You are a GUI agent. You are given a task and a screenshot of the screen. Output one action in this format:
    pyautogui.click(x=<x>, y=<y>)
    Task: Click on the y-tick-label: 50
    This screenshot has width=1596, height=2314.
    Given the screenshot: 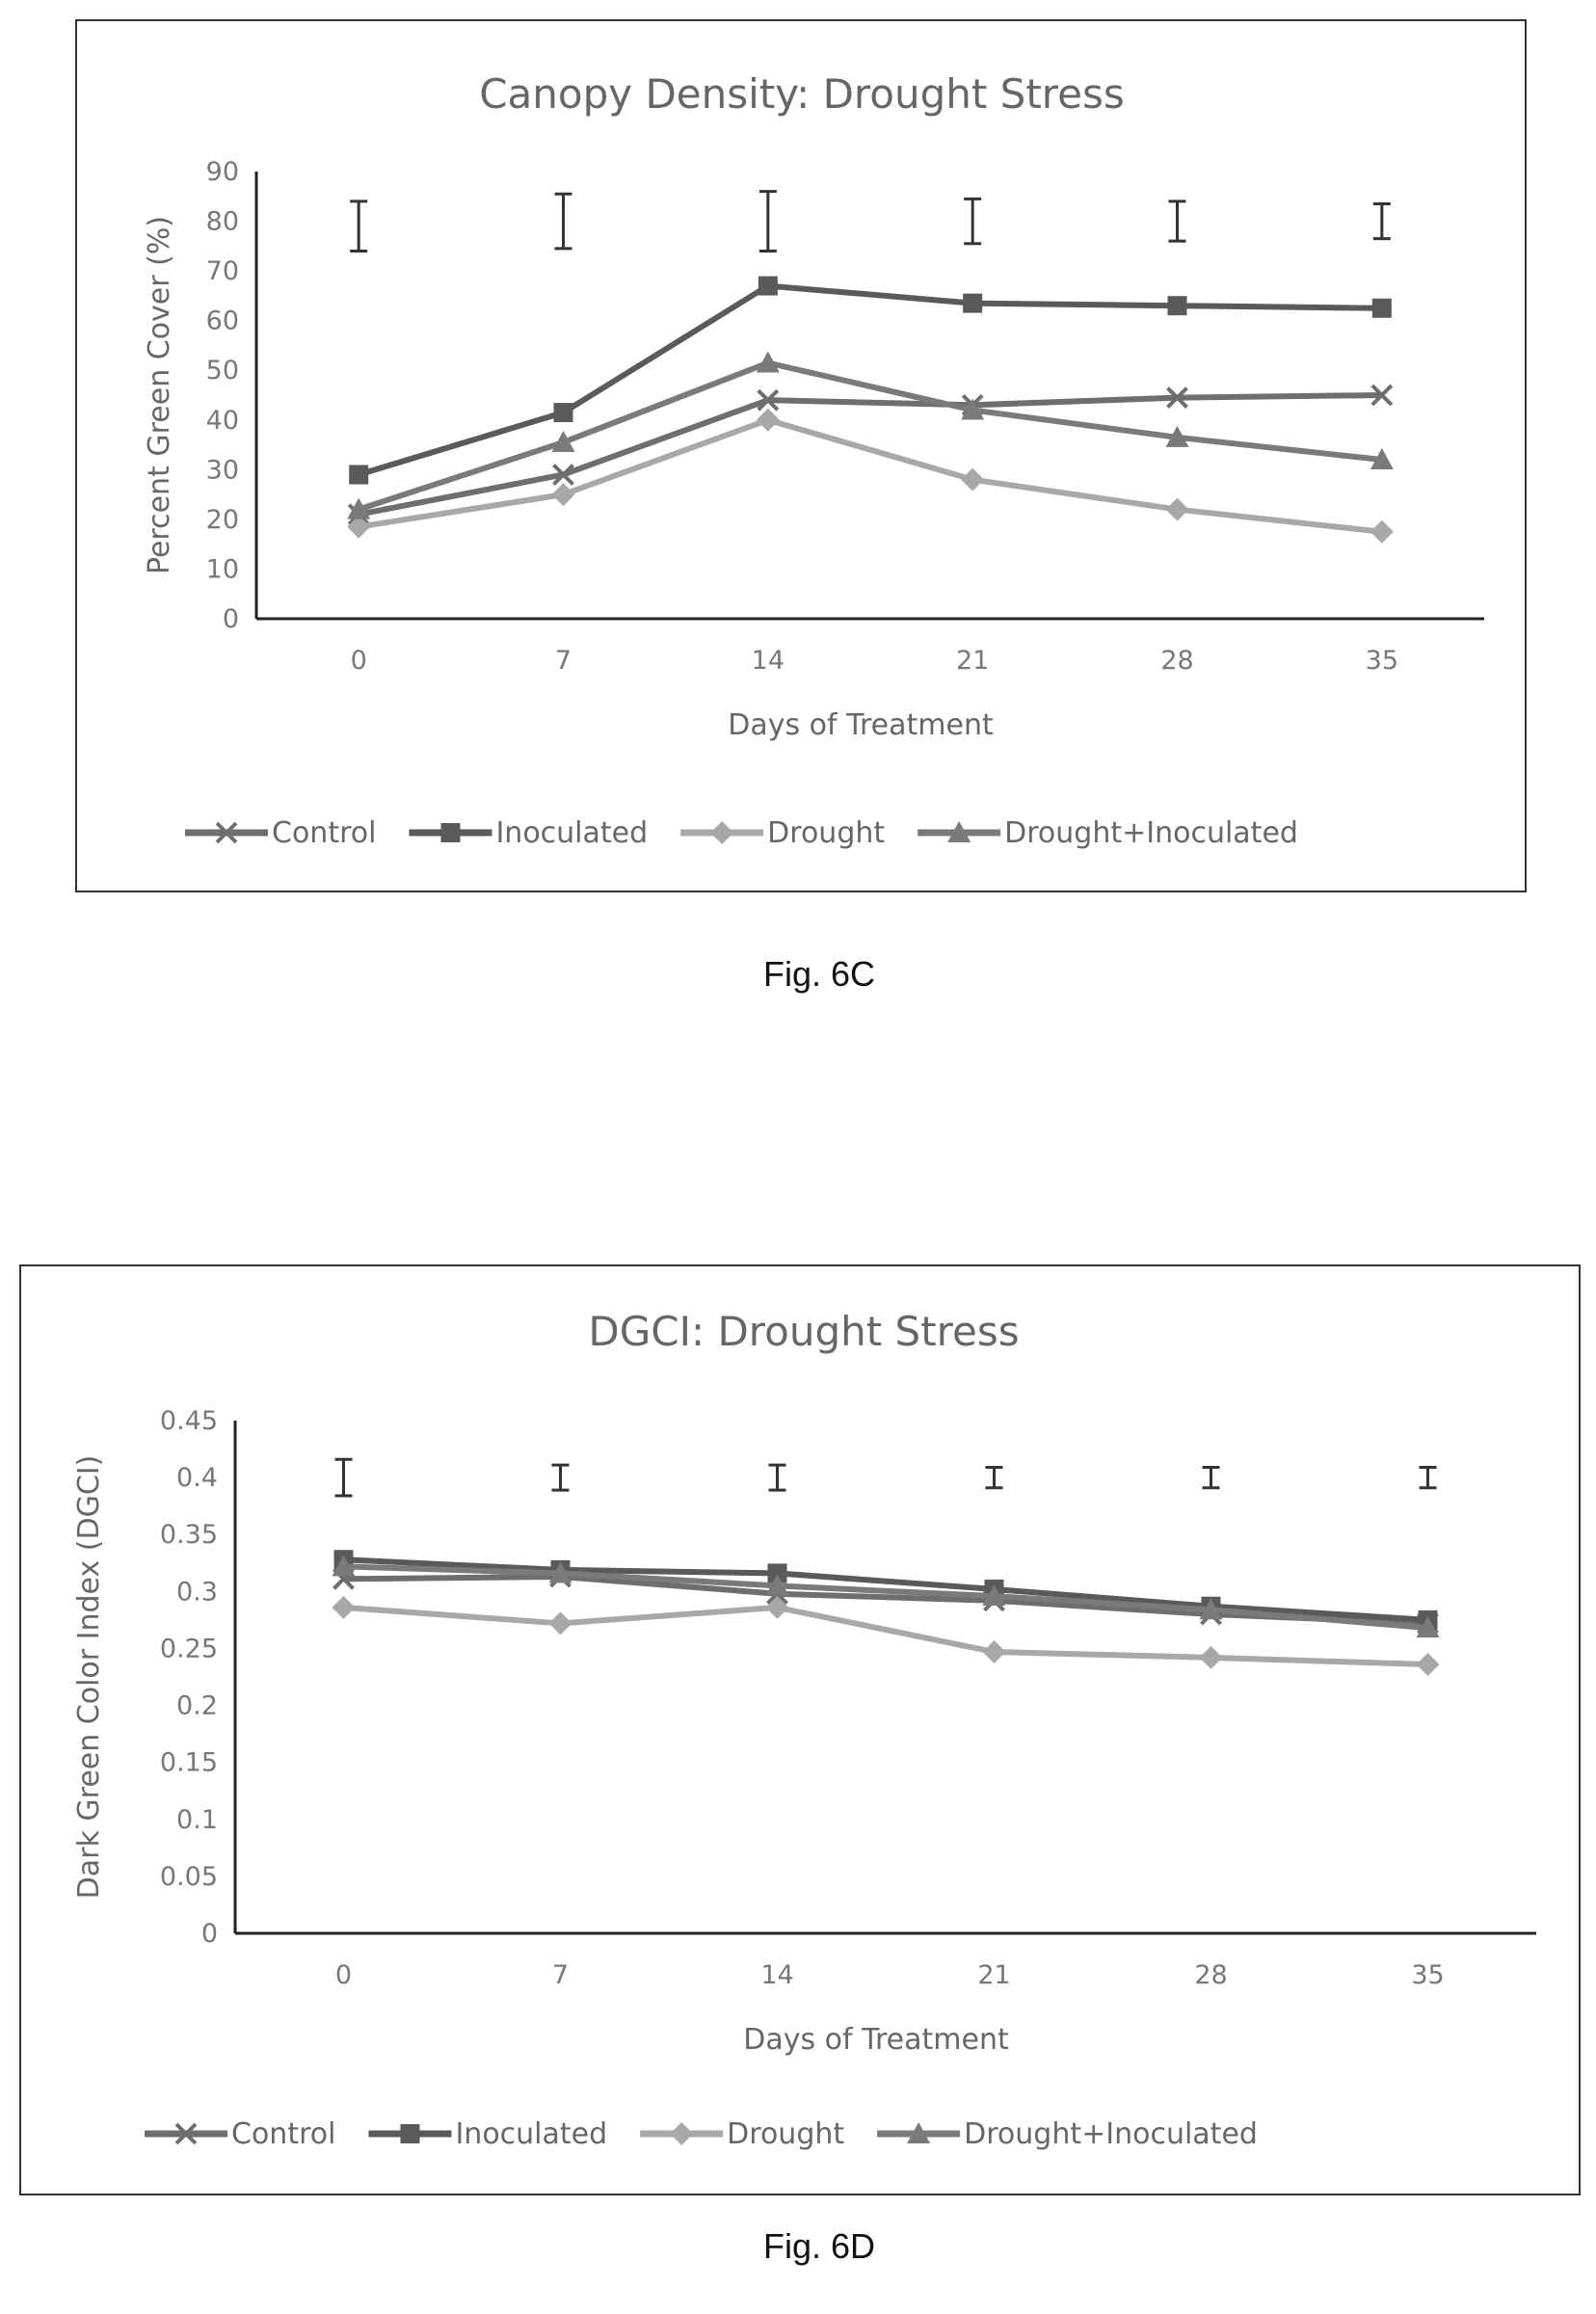 What is the action you would take?
    pyautogui.click(x=222, y=371)
    